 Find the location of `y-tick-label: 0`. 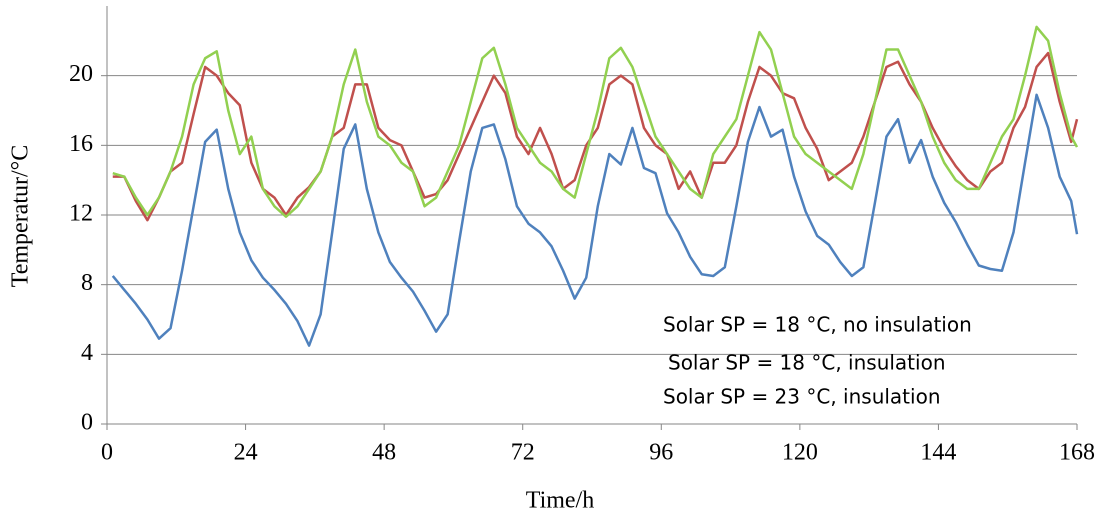

y-tick-label: 0 is located at coordinates (87, 423).